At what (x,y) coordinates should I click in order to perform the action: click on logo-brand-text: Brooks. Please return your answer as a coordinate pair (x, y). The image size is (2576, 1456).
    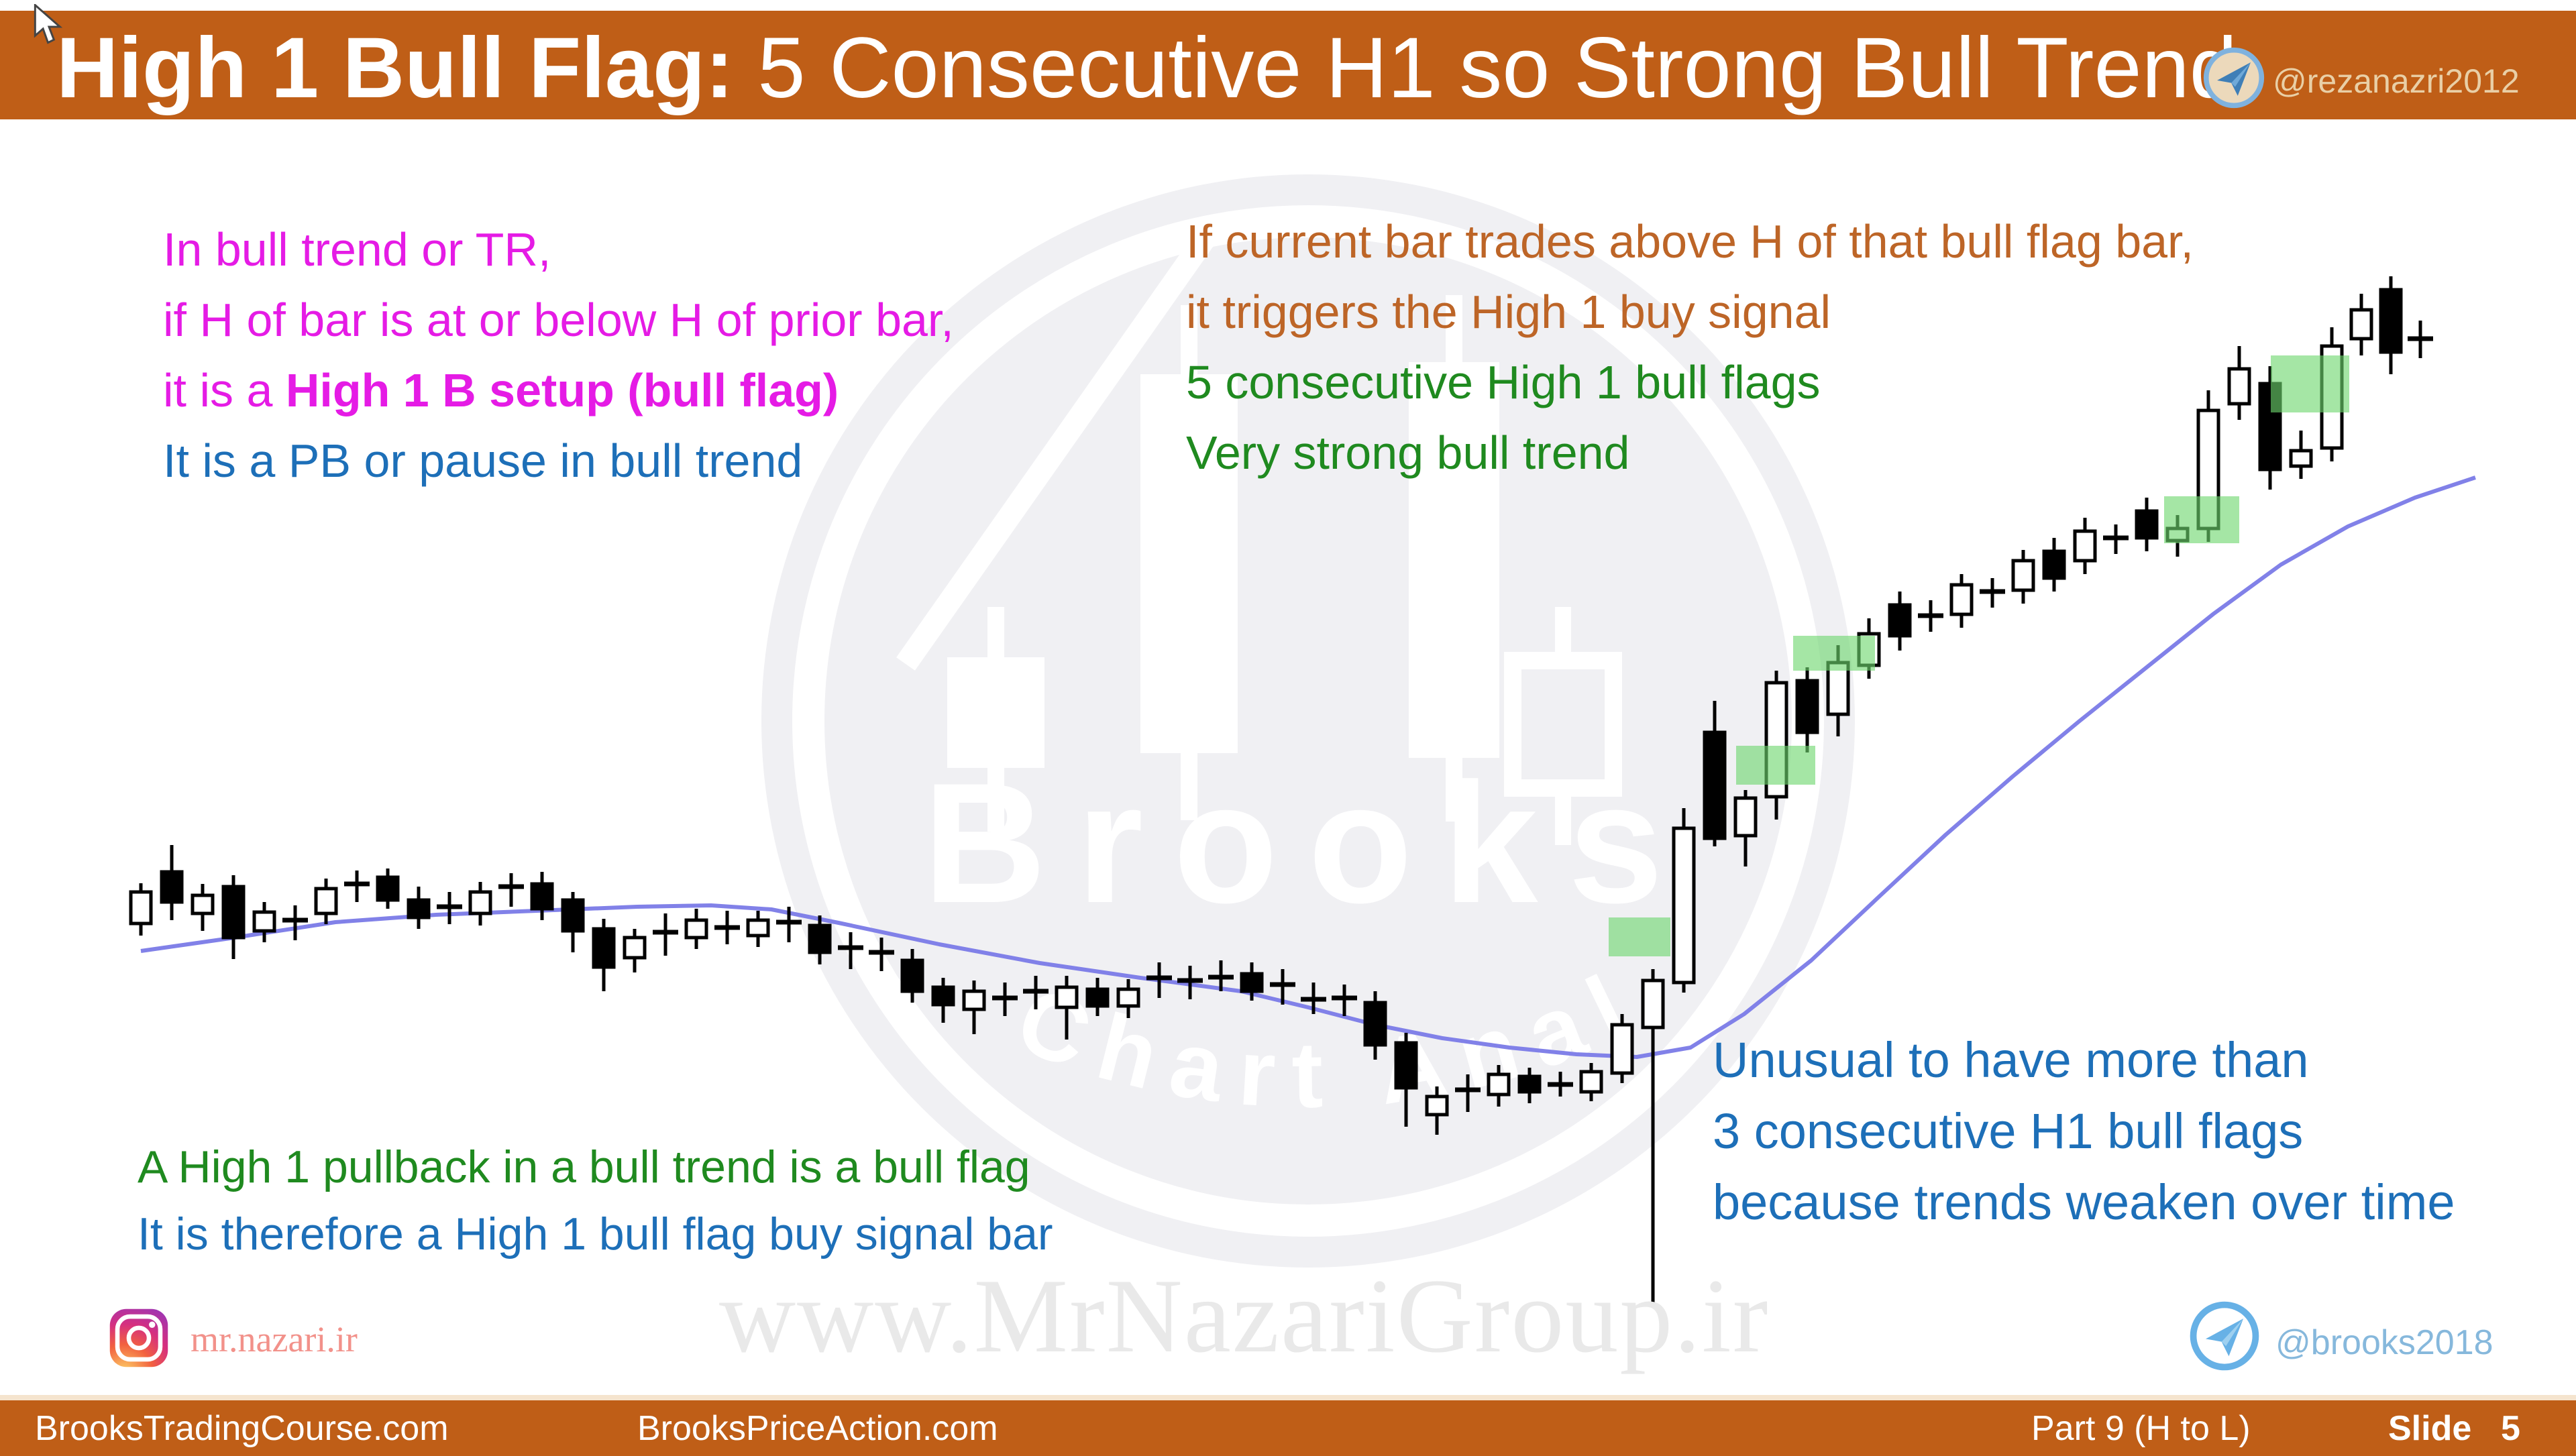
    Looking at the image, I should click on (1308, 843).